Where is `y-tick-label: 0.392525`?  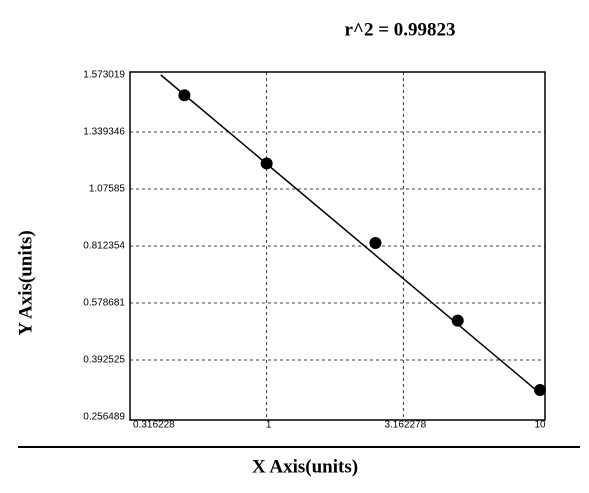
y-tick-label: 0.392525 is located at coordinates (104, 360).